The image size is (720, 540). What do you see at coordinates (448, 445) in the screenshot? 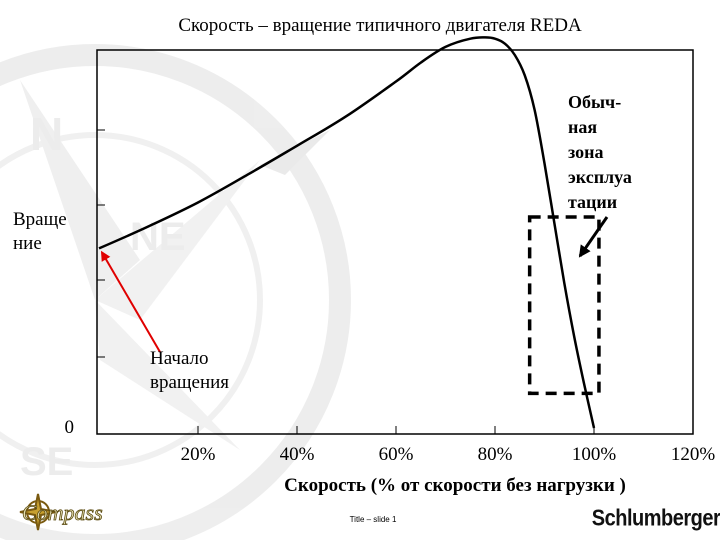
I see `x-axis: 20% 40% 60% 80% 100% 120%` at bounding box center [448, 445].